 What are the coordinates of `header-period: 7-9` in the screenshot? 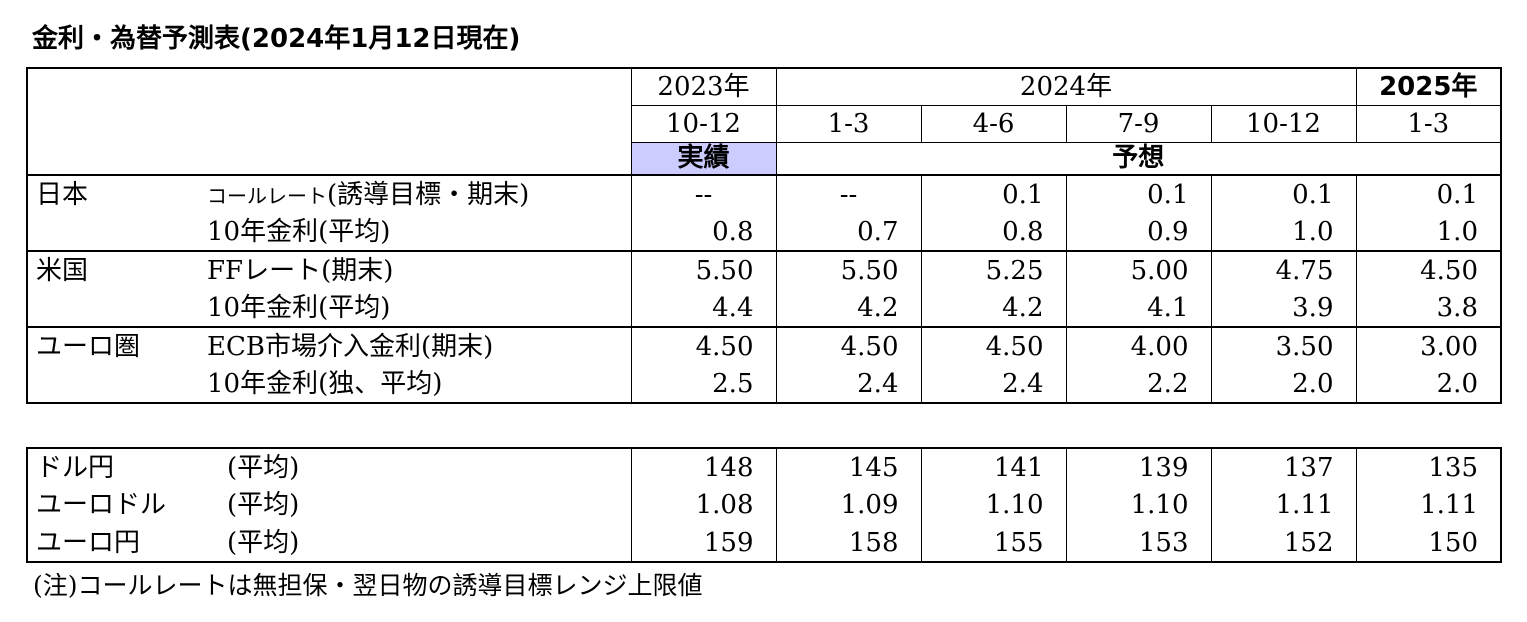 It's located at (1138, 123).